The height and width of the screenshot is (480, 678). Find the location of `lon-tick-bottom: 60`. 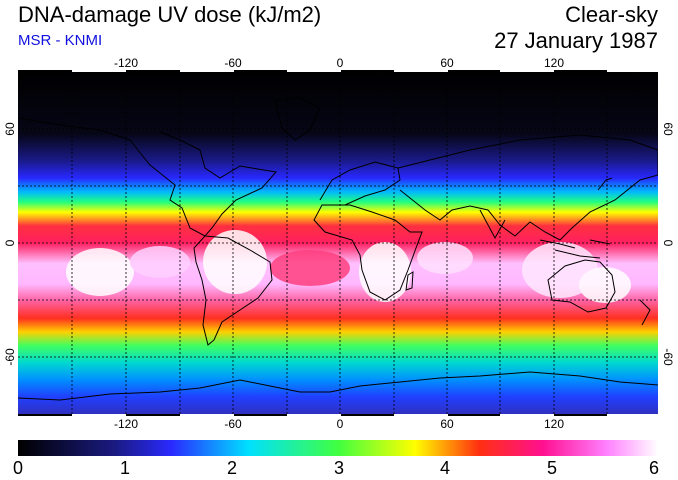

lon-tick-bottom: 60 is located at coordinates (447, 424).